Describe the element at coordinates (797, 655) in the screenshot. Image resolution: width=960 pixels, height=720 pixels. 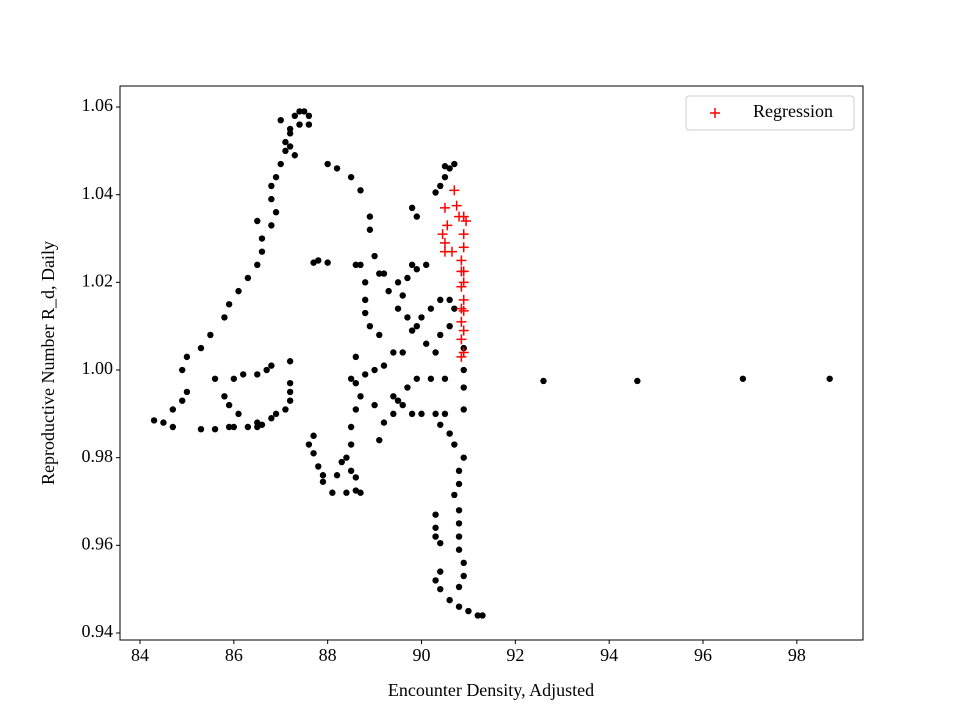
I see `x-tick-label: 98` at that location.